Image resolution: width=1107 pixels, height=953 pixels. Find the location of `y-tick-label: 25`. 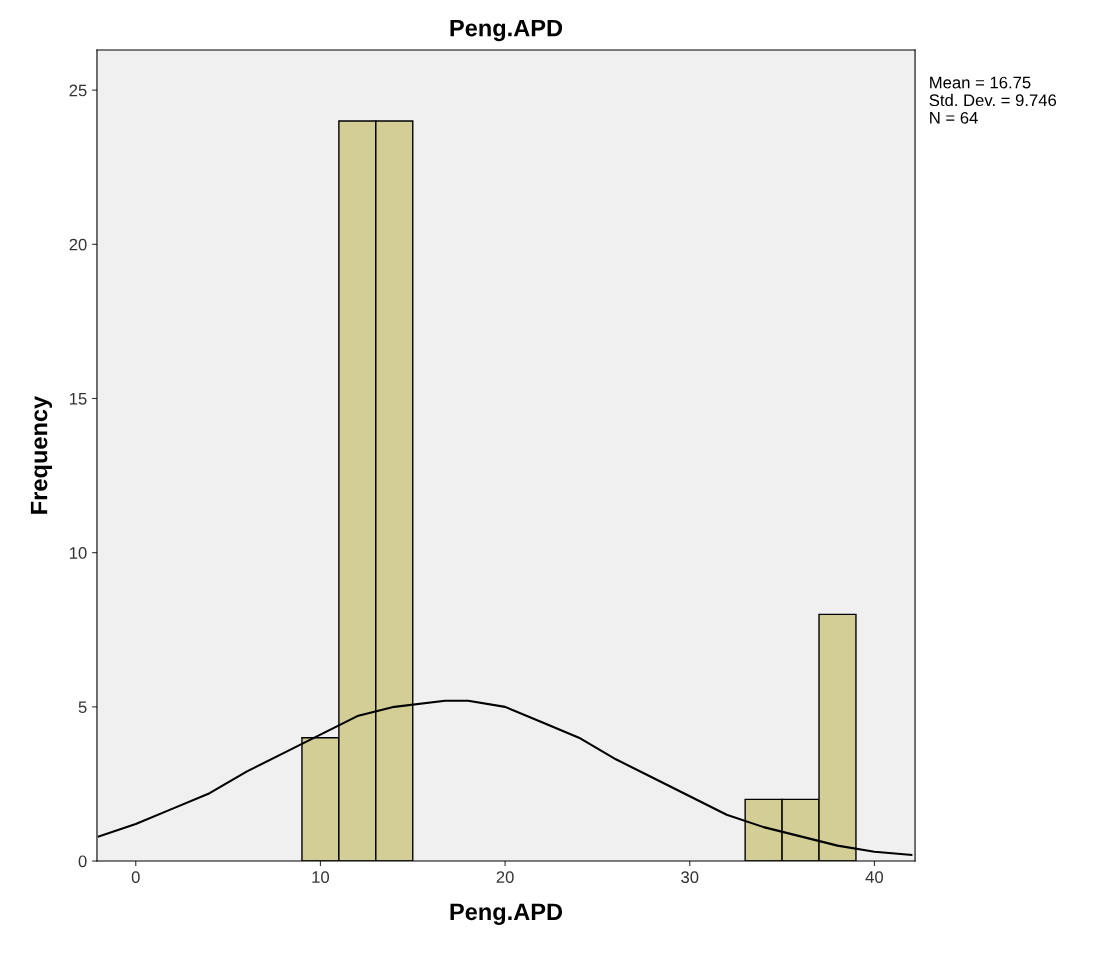

y-tick-label: 25 is located at coordinates (78, 90).